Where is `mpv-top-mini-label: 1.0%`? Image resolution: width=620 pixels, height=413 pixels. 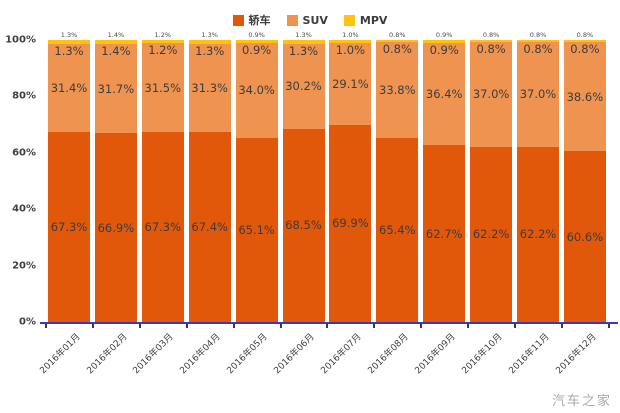 mpv-top-mini-label: 1.0% is located at coordinates (350, 35).